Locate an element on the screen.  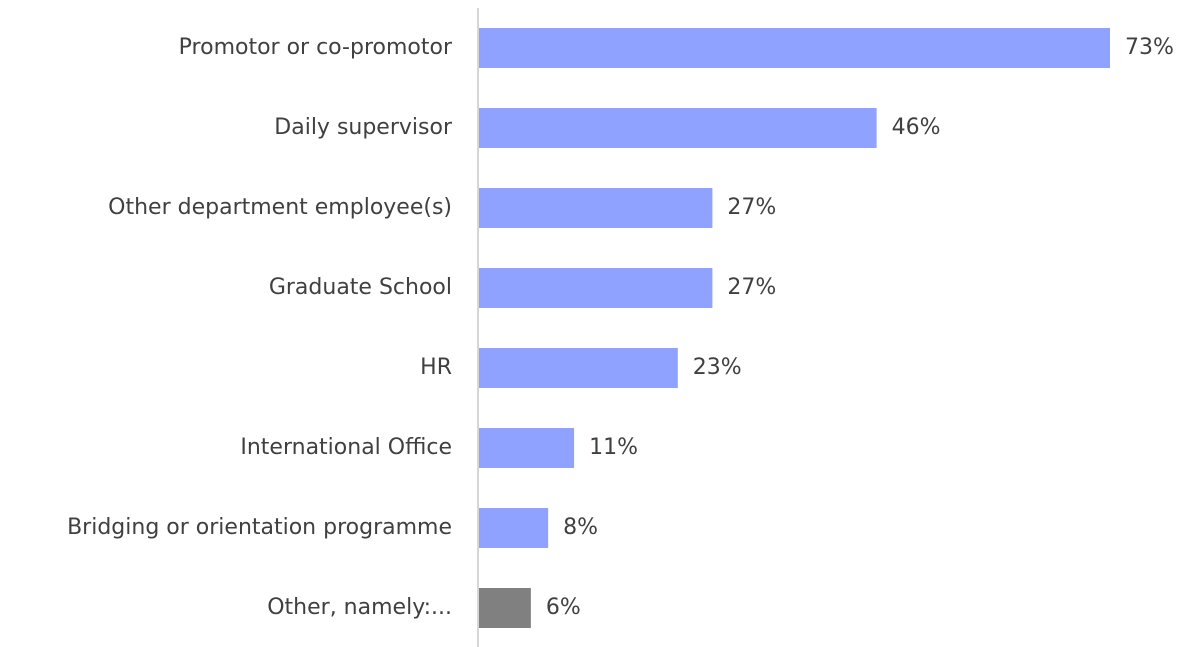
category-label: Bridging or orientation programme is located at coordinates (259, 527).